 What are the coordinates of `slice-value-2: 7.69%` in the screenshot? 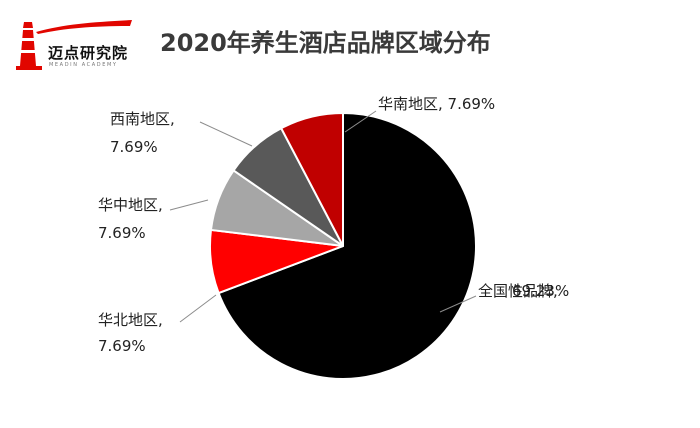 It's located at (122, 346).